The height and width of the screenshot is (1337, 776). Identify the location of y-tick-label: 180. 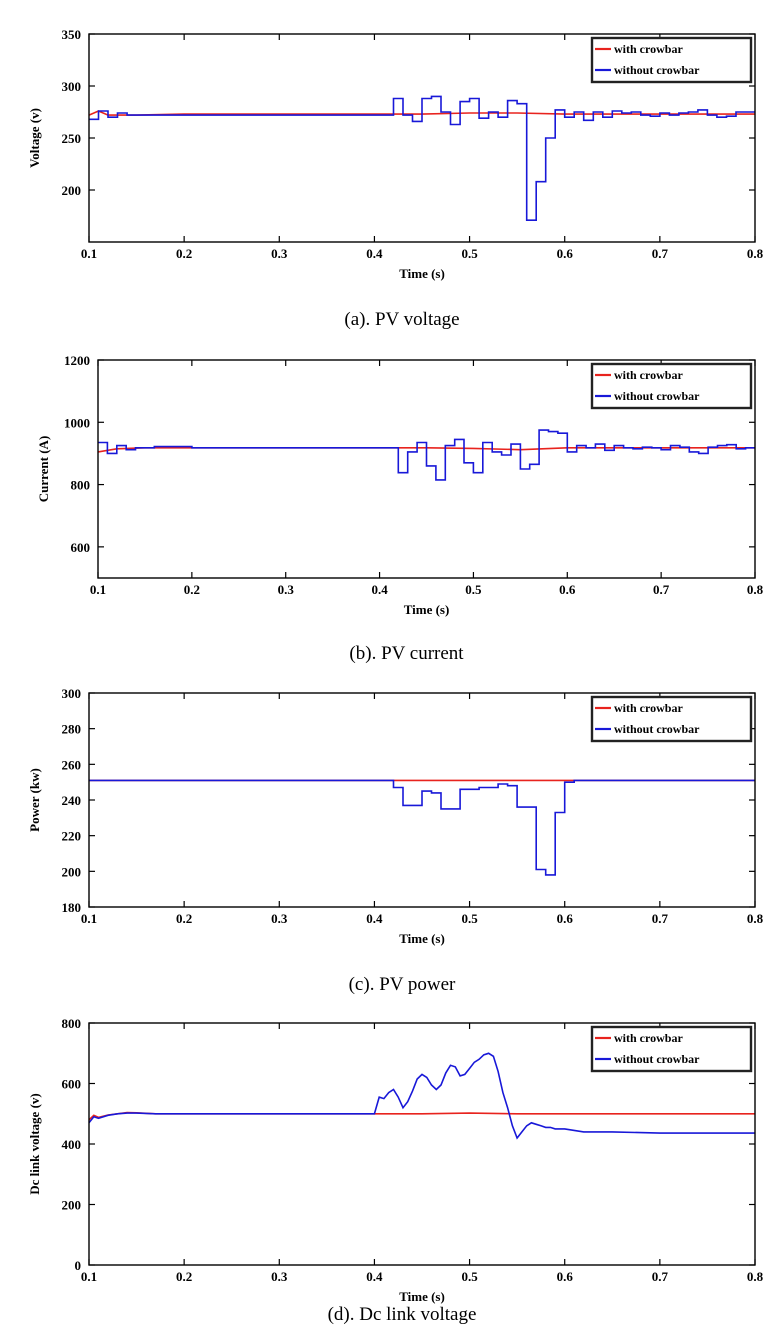
(72, 907).